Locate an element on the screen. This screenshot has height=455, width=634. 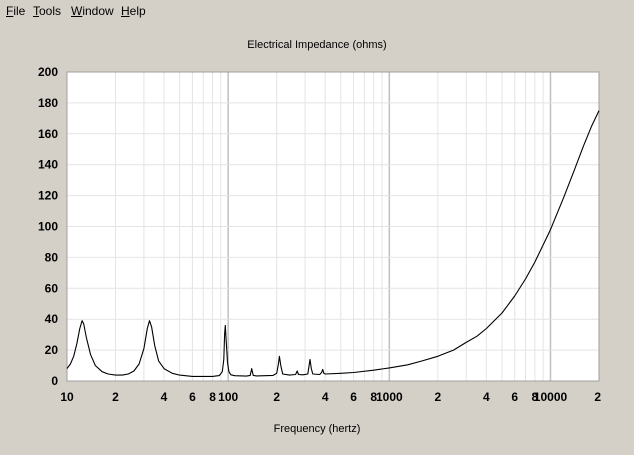
menu-window: Window is located at coordinates (92, 11).